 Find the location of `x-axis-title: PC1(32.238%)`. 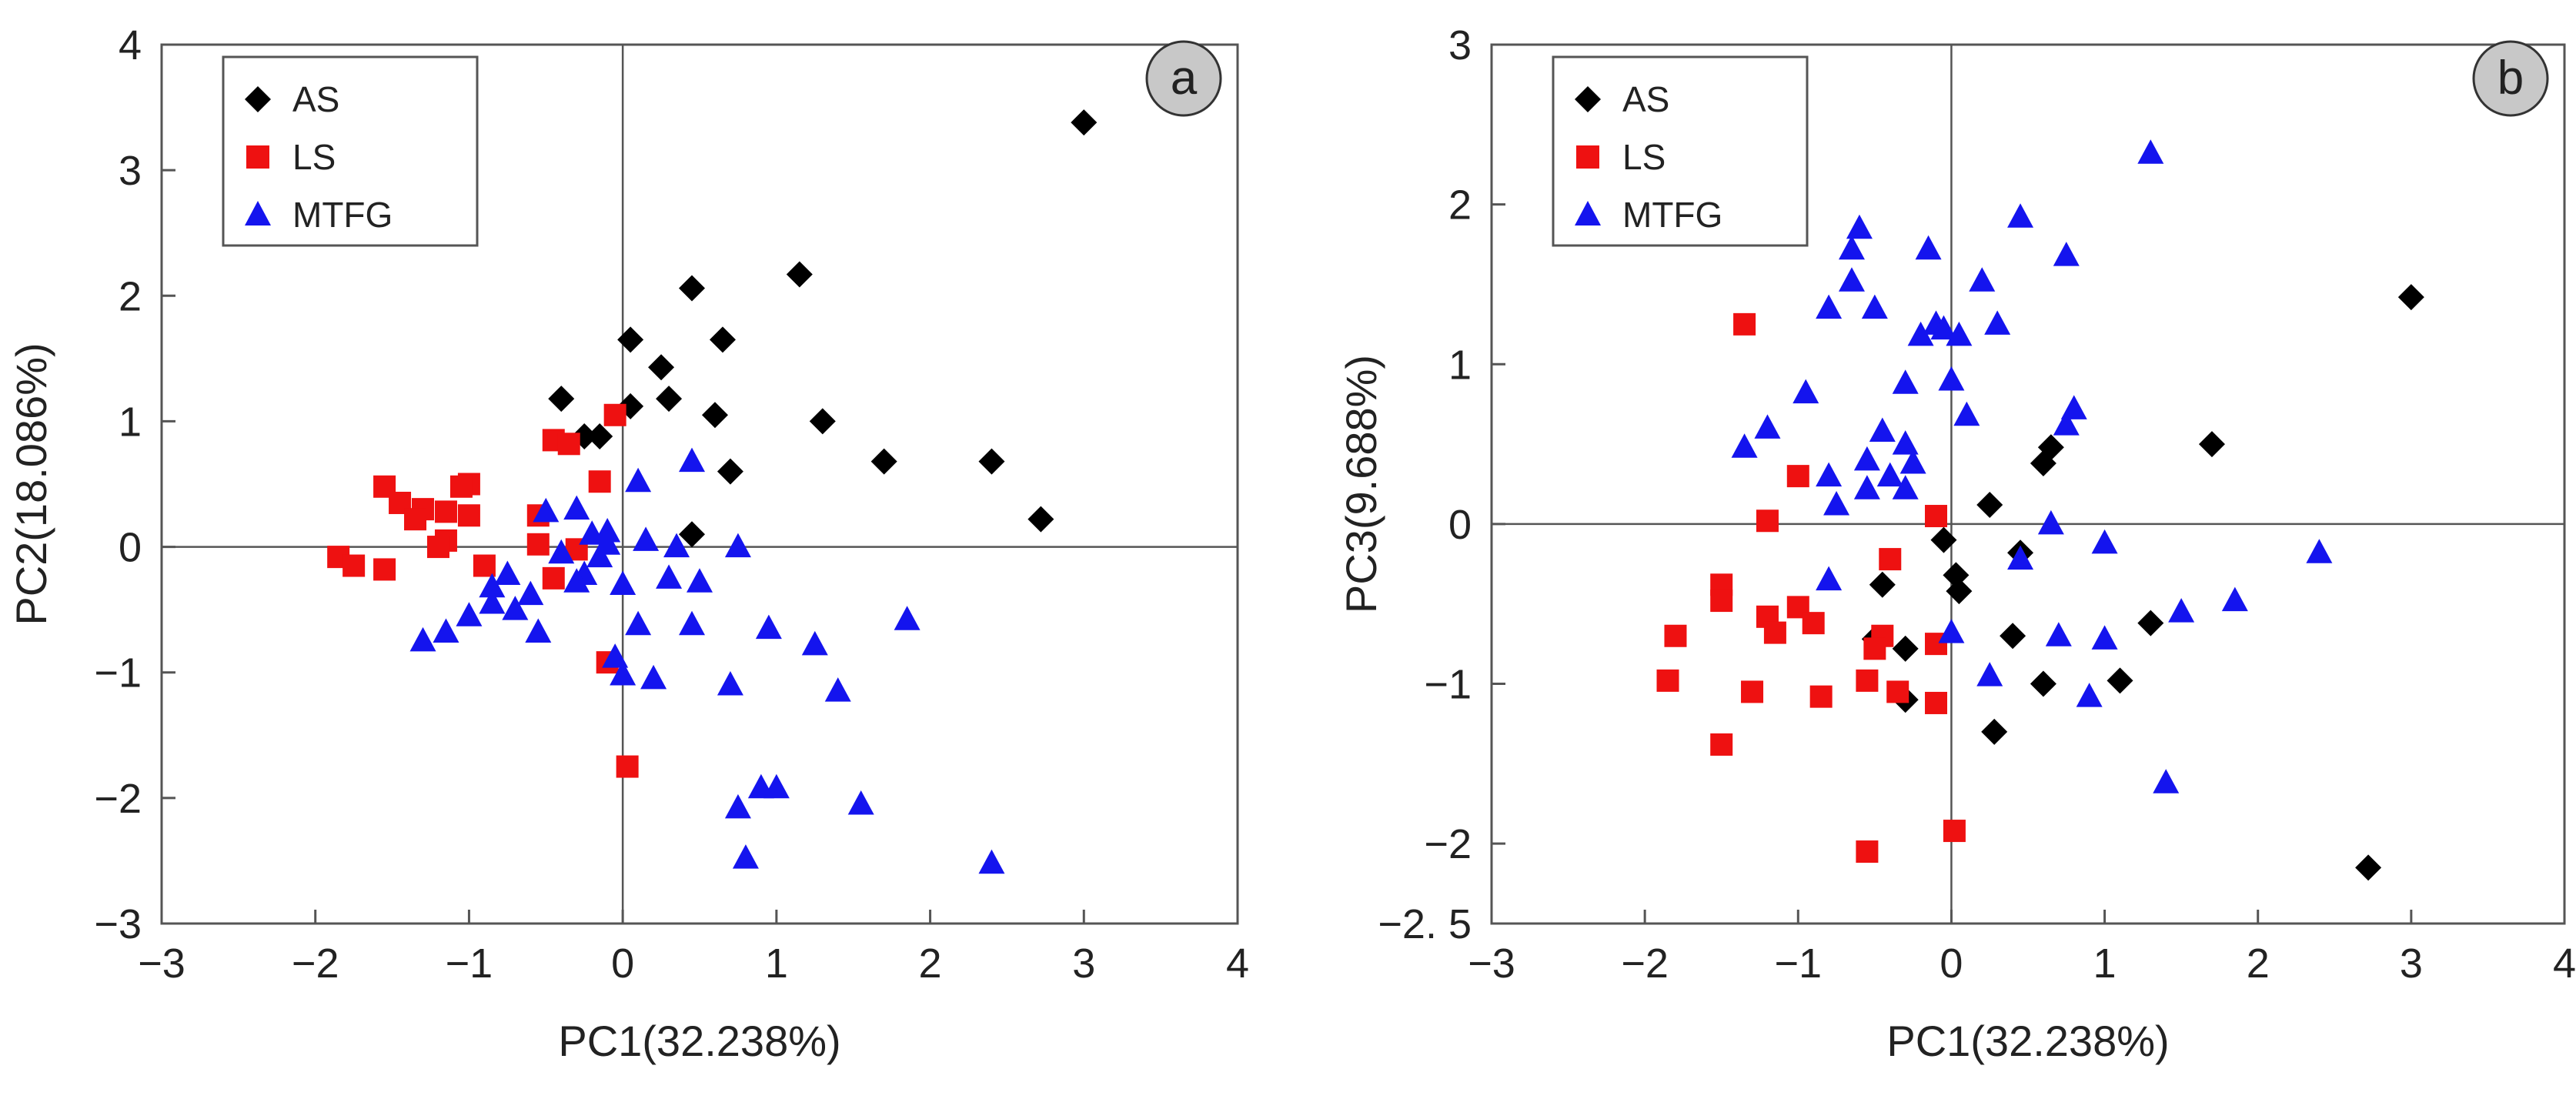

x-axis-title: PC1(32.238%) is located at coordinates (2027, 1041).